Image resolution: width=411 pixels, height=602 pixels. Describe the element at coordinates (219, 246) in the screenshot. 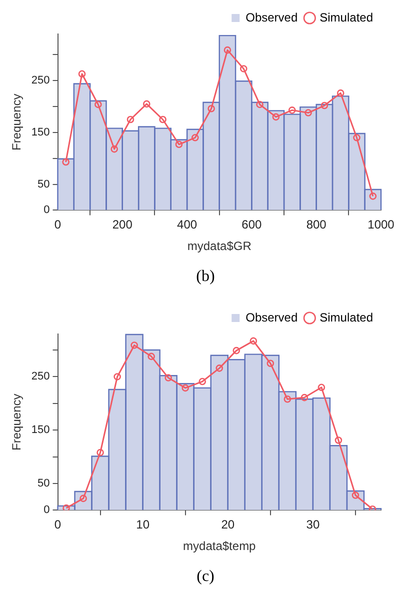

I see `x-axis-title: mydata$GR` at that location.